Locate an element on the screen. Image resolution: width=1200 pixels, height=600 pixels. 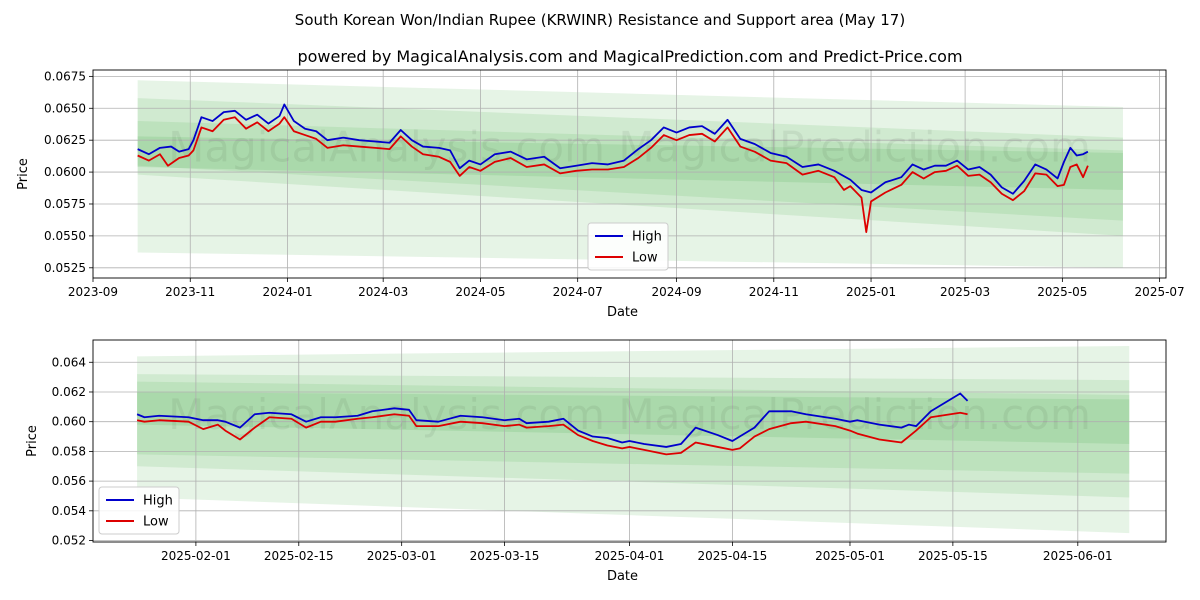
x-tick-label: 2025-07 is located at coordinates (1160, 292).